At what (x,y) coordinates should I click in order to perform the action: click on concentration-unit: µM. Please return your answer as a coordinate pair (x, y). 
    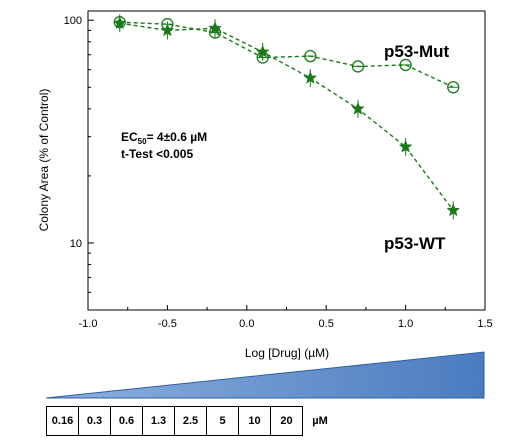
    Looking at the image, I should click on (320, 421).